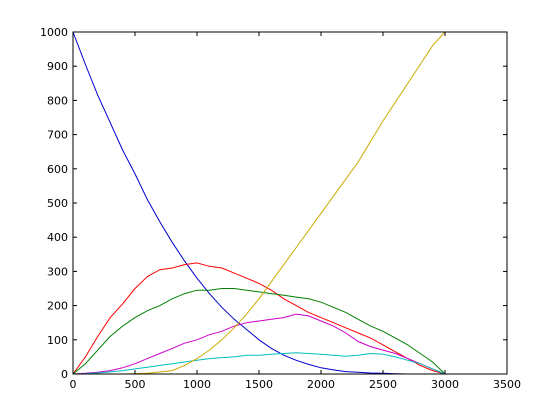  Describe the element at coordinates (57, 340) in the screenshot. I see `y-tick-label: 100` at that location.